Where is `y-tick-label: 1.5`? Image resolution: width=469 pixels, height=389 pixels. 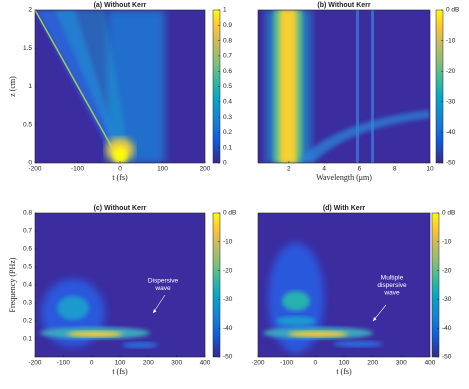
y-tick-label: 1.5 is located at coordinates (27, 48).